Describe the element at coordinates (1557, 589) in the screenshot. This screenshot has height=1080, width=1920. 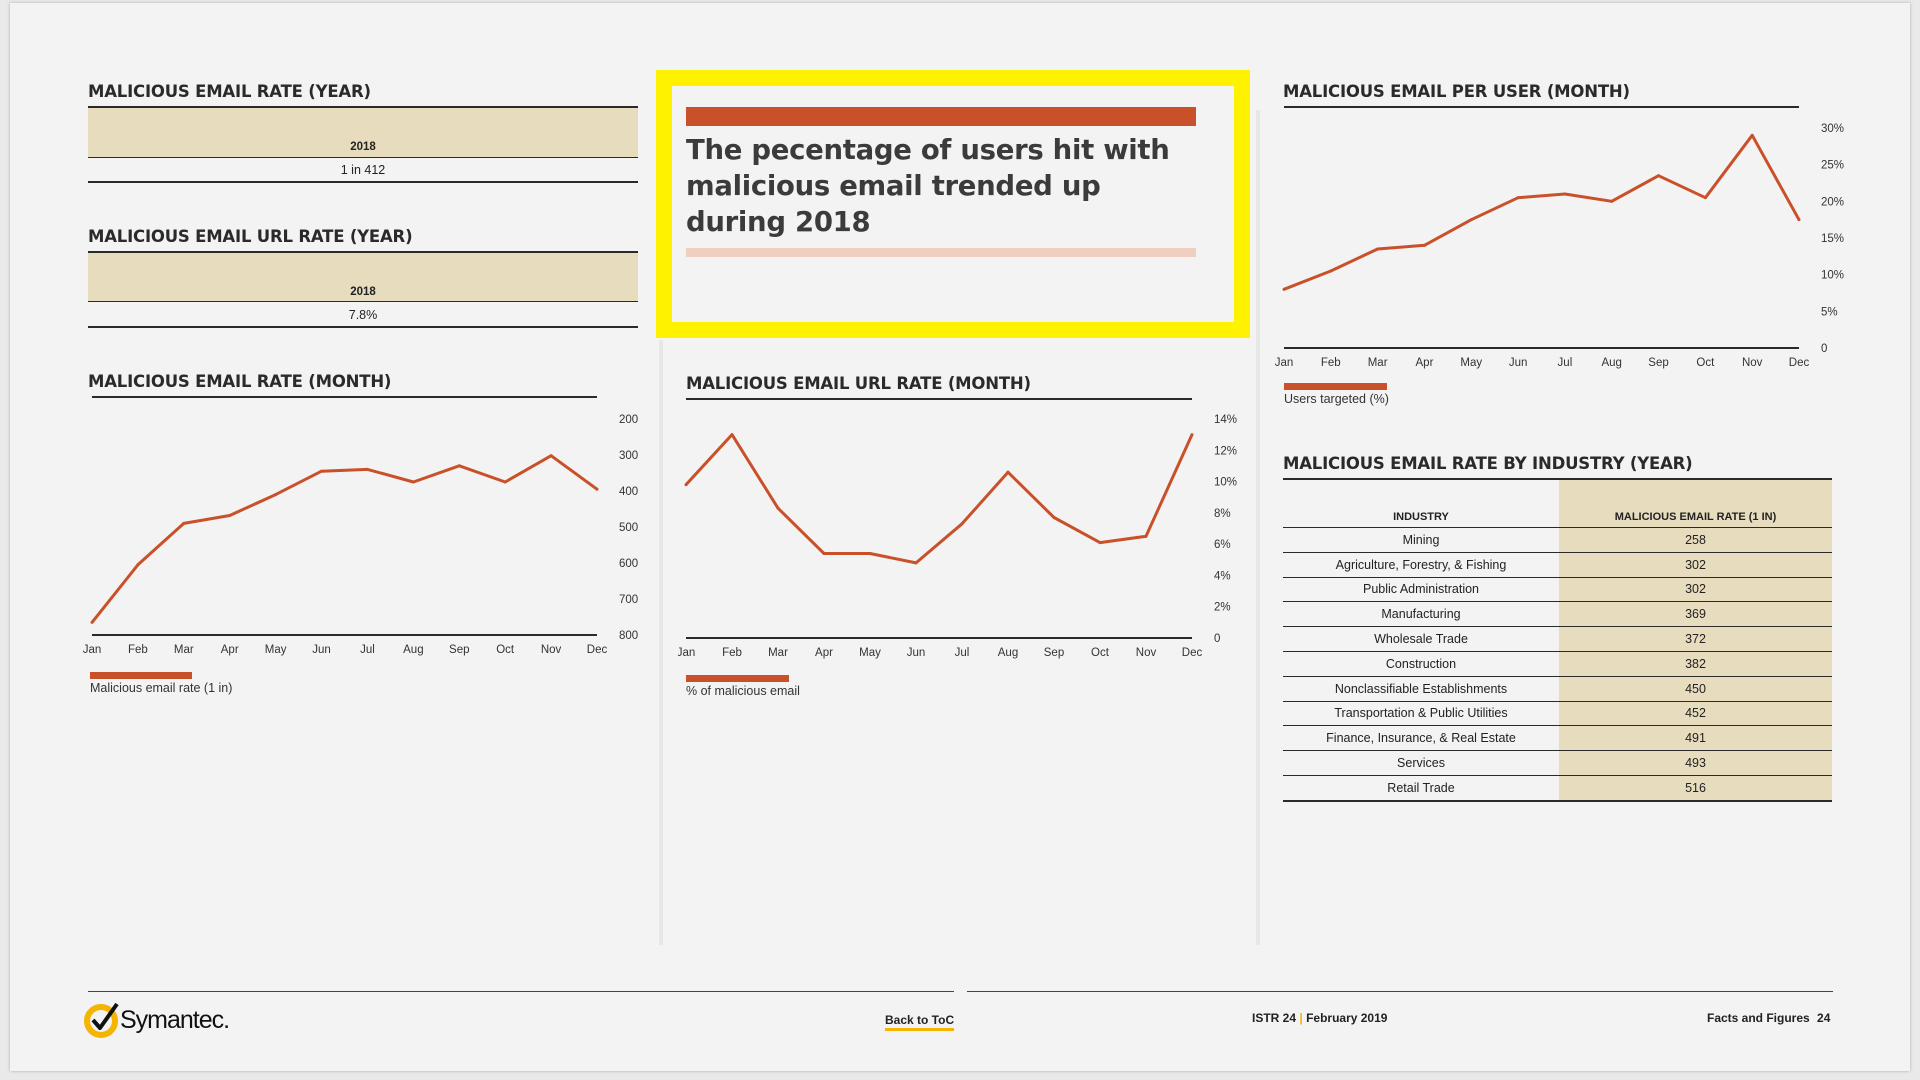
I see `table-row: Public Administration 302` at that location.